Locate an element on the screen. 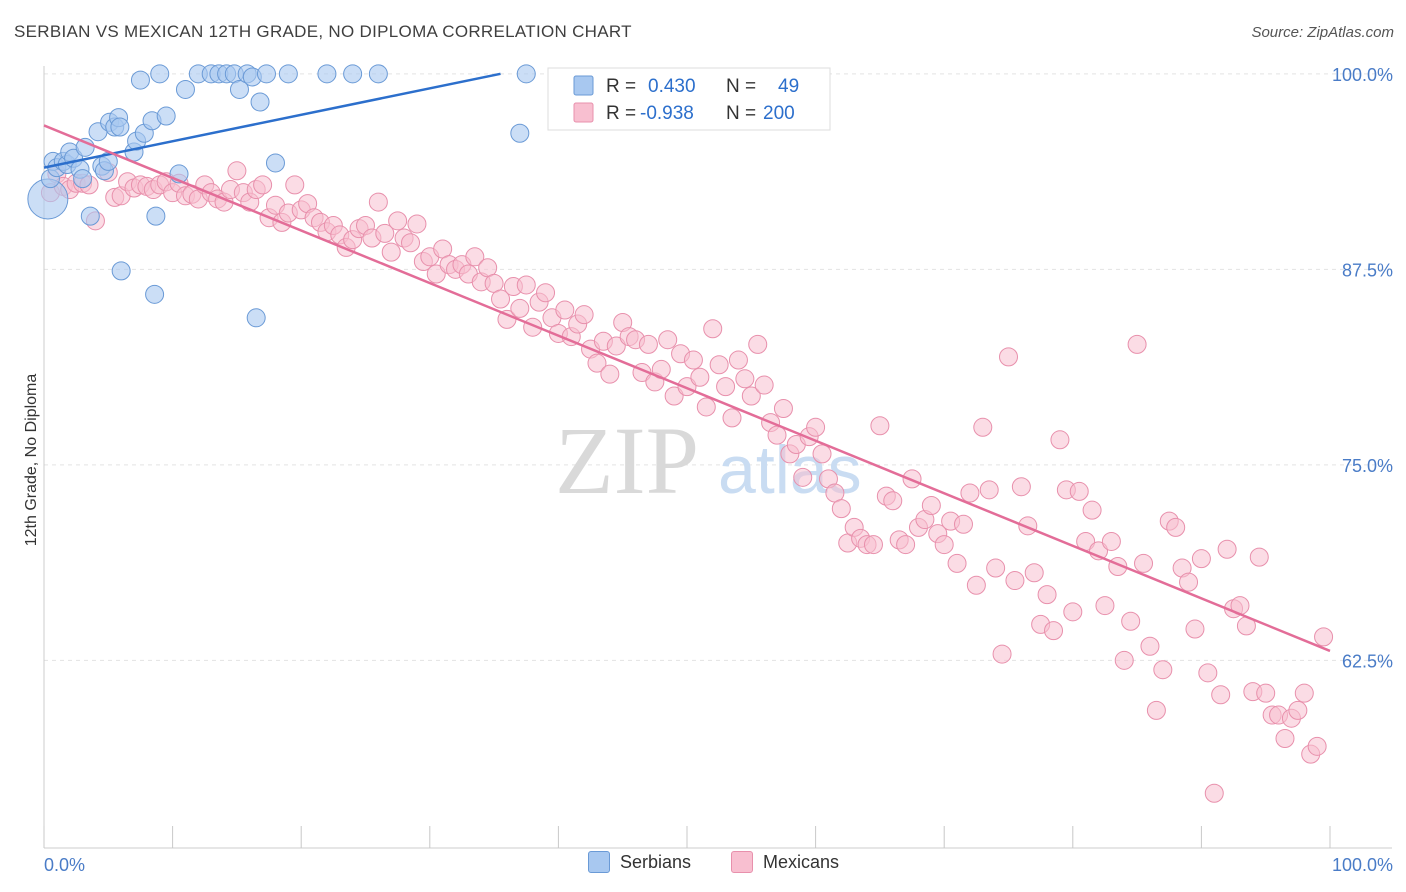 The width and height of the screenshot is (1406, 892). legend-top: R = 0.430 N = 49 R = -0.938 N = 200 is located at coordinates (689, 99).